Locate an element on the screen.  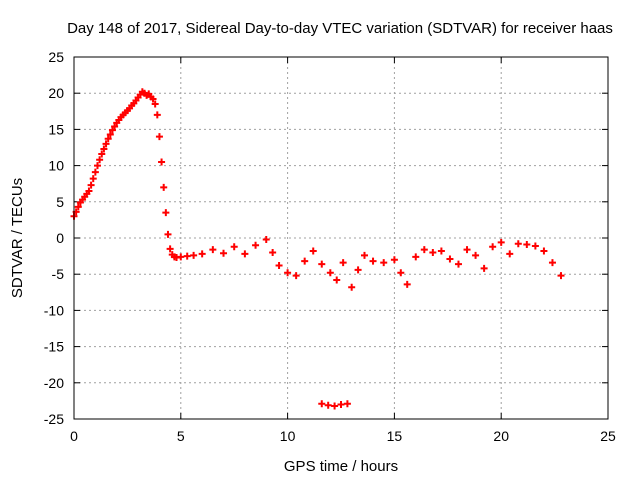
x-tick-label: 5 is located at coordinates (181, 436).